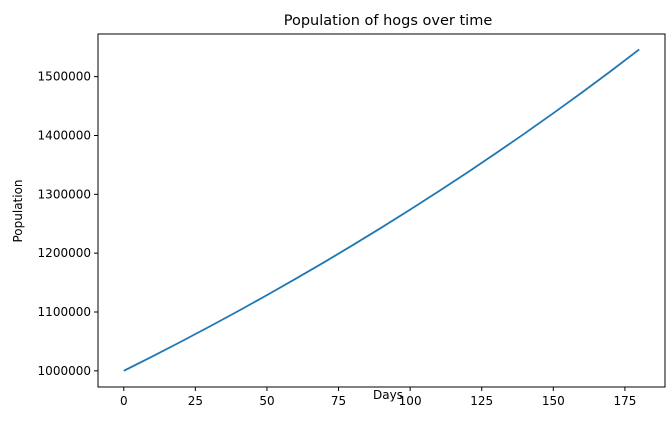 This screenshot has height=429, width=668. What do you see at coordinates (266, 401) in the screenshot?
I see `x-tick-label: 50` at bounding box center [266, 401].